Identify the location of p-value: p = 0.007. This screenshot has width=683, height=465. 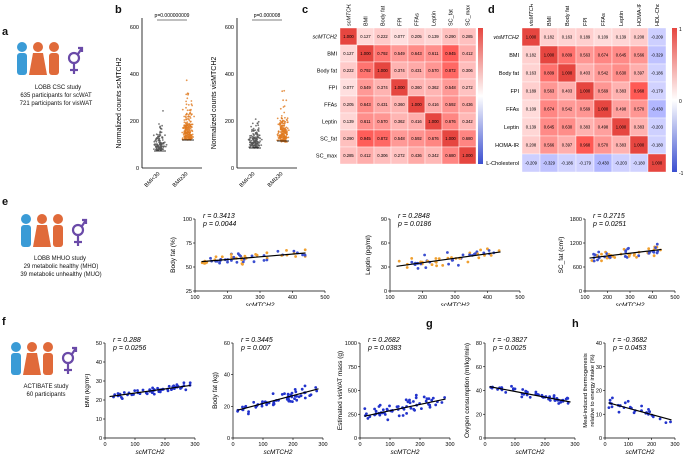
(255, 348).